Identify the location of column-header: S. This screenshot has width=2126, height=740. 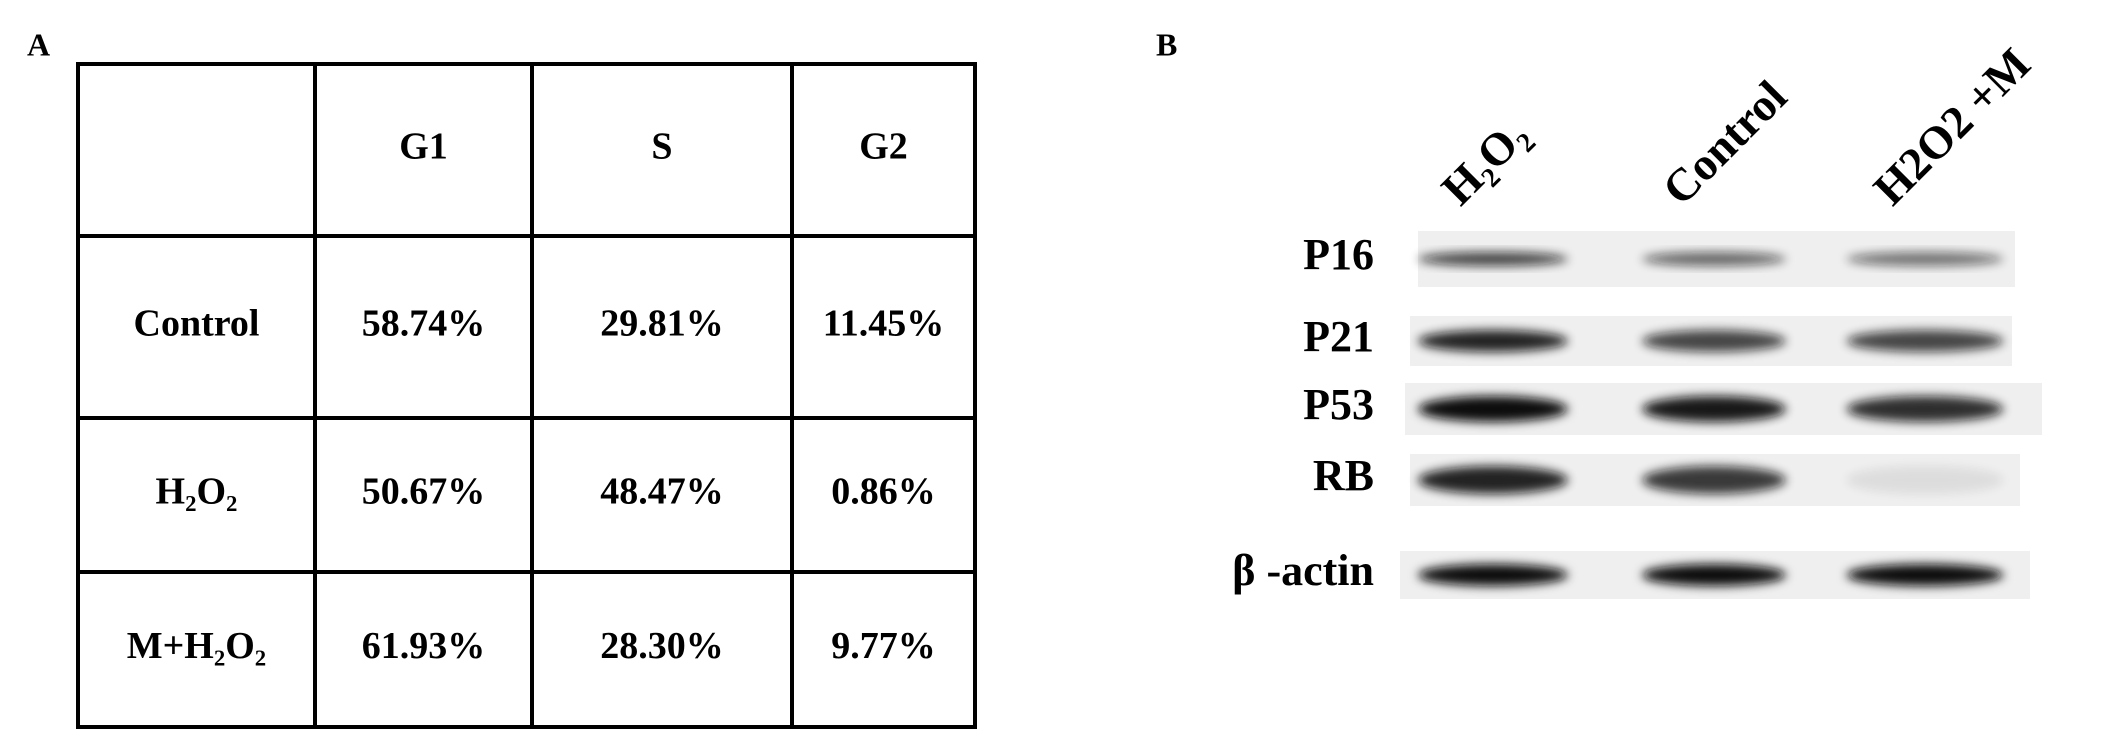
(661, 147).